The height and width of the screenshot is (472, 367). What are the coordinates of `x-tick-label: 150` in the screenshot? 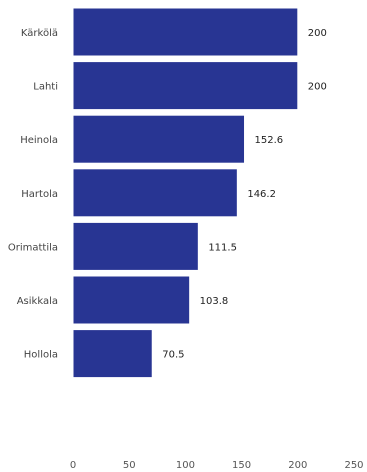 It's located at (241, 465).